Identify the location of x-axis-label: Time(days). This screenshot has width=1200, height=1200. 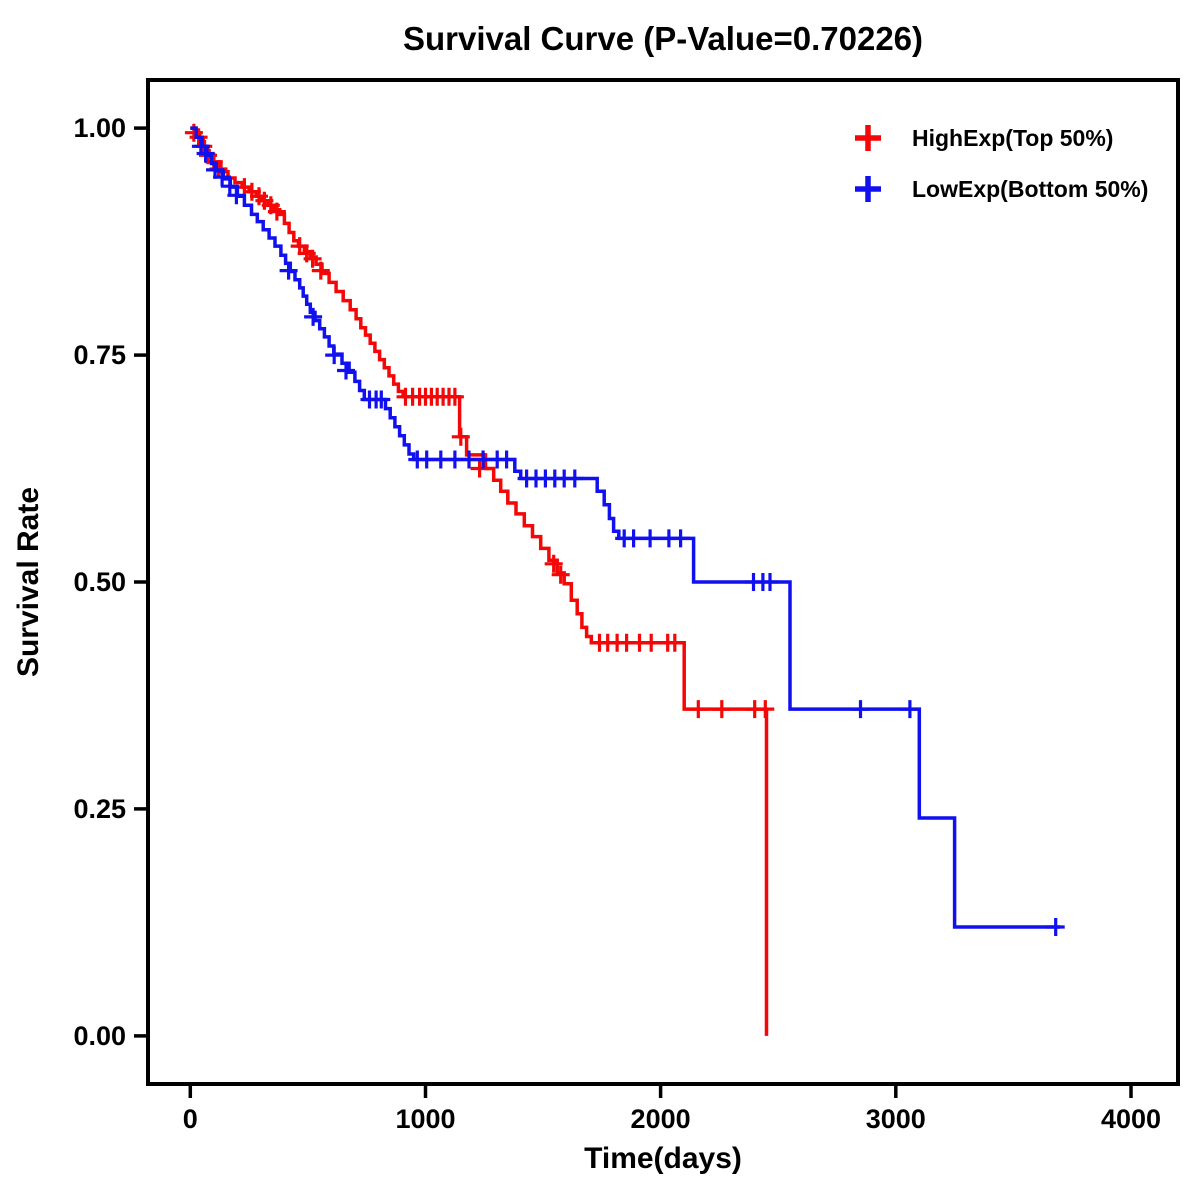
(663, 1158).